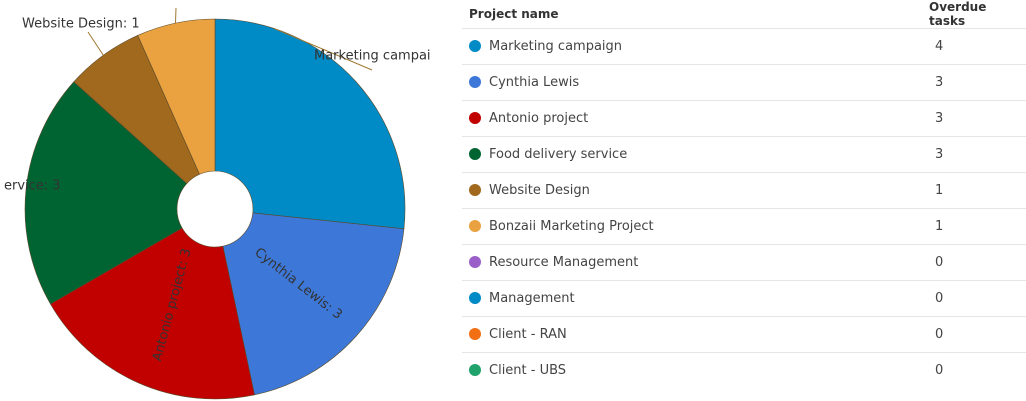 The image size is (1026, 401). What do you see at coordinates (81, 24) in the screenshot?
I see `slice-label: Website Design: 1` at bounding box center [81, 24].